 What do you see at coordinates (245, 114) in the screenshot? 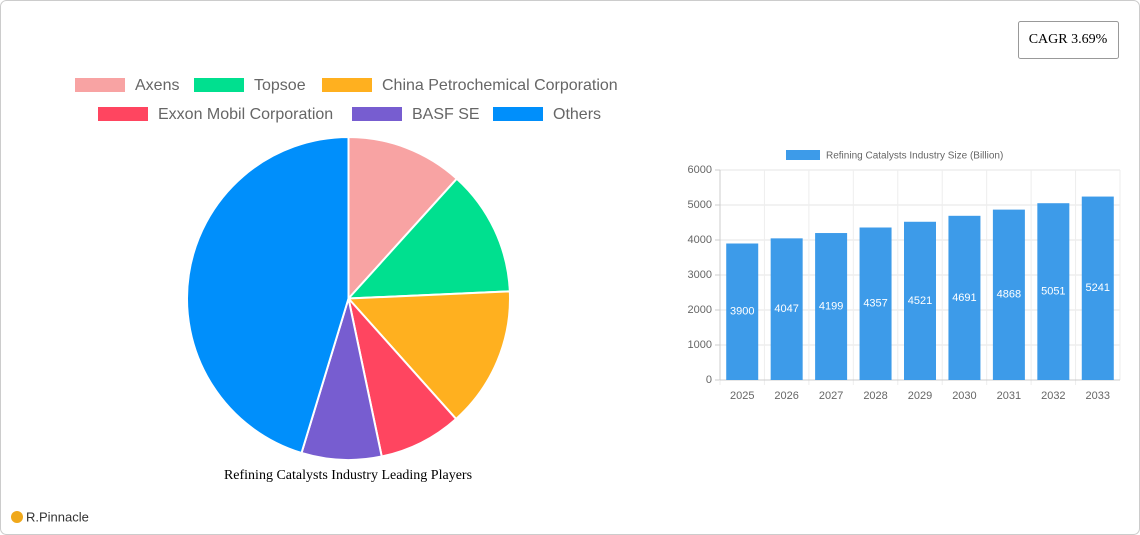
I see `legend-label: Exxon Mobil Corporation` at bounding box center [245, 114].